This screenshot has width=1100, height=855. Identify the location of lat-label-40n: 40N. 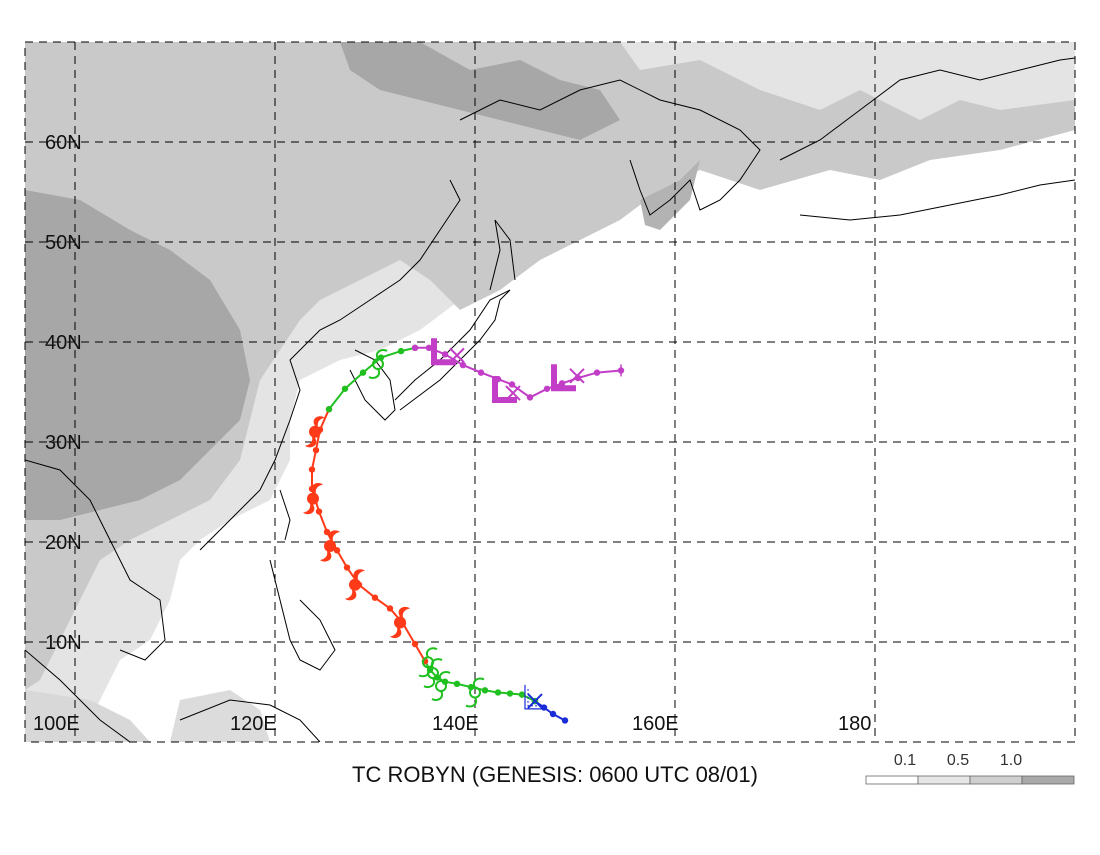
(63, 343).